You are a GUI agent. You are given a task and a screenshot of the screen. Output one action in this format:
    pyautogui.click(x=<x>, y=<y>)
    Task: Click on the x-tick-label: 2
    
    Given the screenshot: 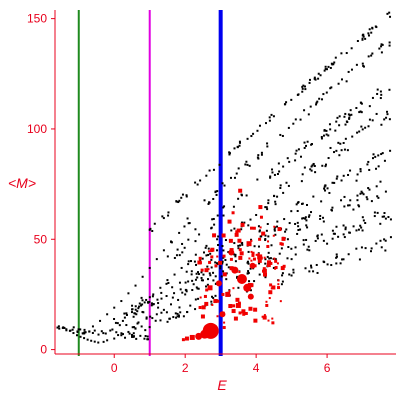 What is the action you would take?
    pyautogui.click(x=185, y=368)
    